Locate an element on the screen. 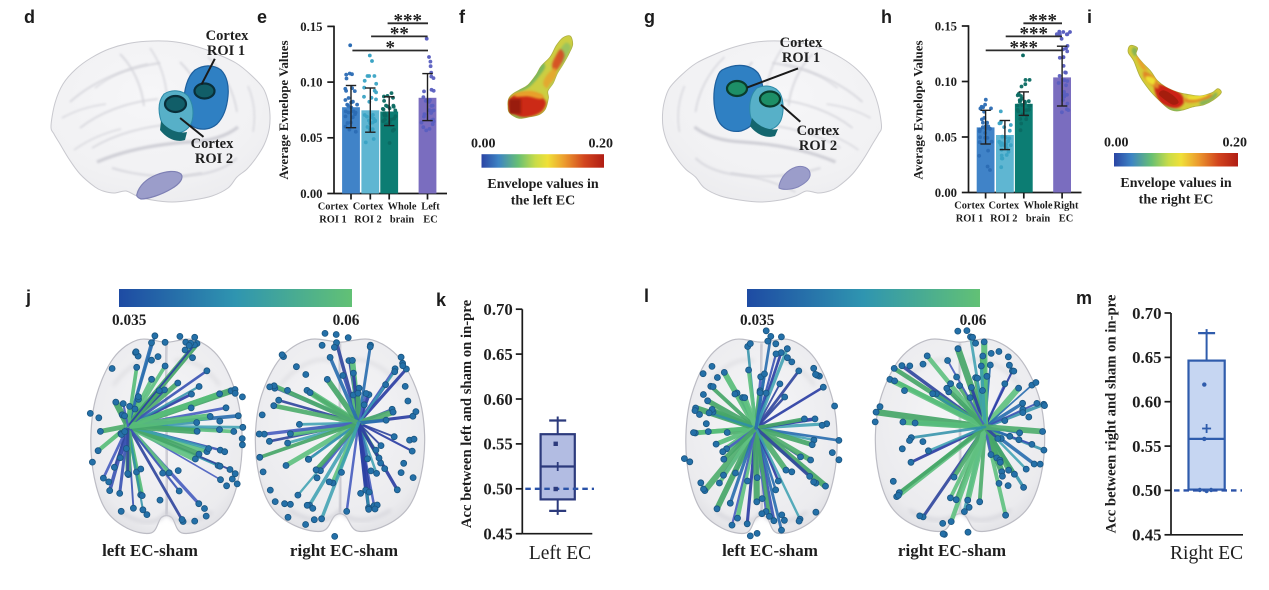  svg-text: d is located at coordinates (29, 17).